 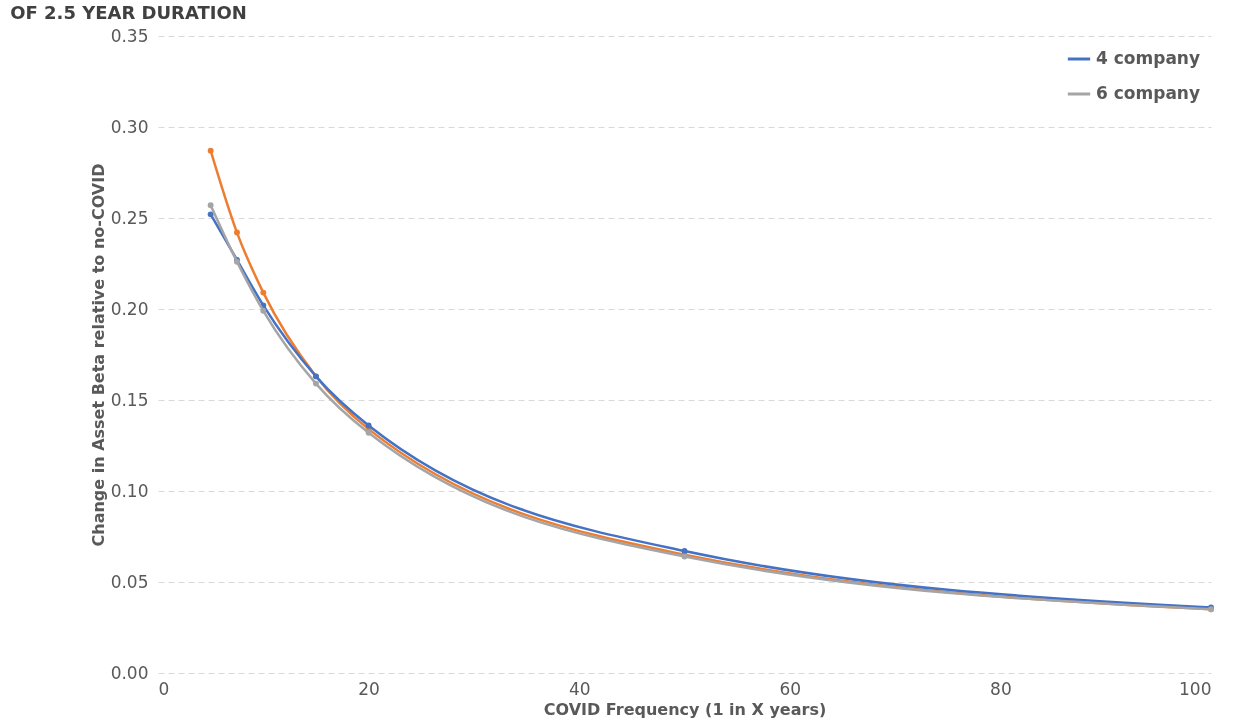 What do you see at coordinates (129, 217) in the screenshot?
I see `y-tick-label: 0.25` at bounding box center [129, 217].